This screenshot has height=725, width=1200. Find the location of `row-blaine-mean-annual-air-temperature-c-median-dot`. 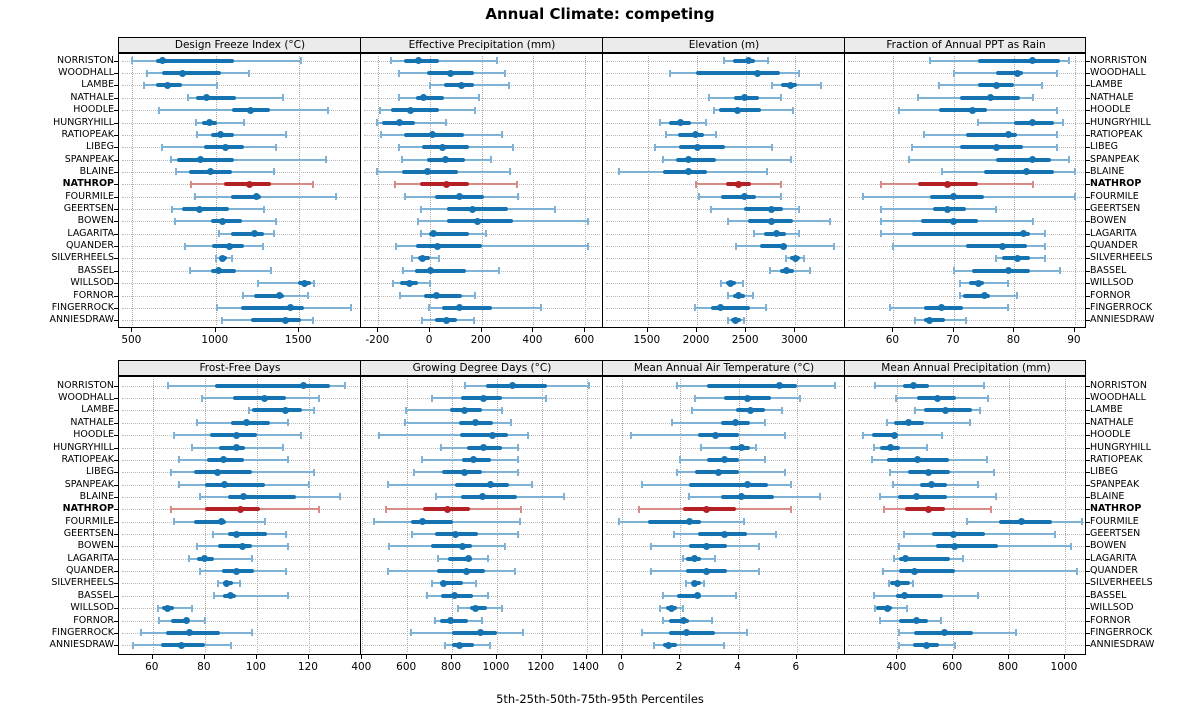

row-blaine-mean-annual-air-temperature-c-median-dot is located at coordinates (741, 497).